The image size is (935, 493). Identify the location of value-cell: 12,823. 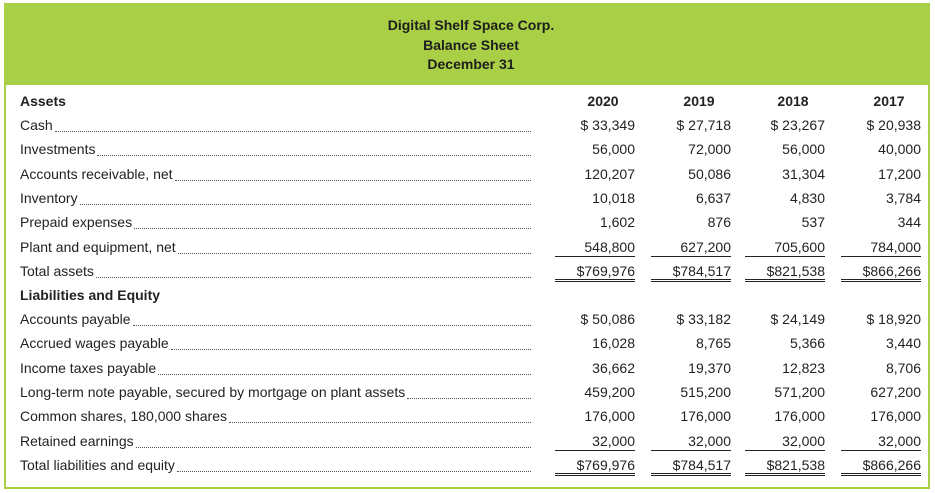
(803, 367).